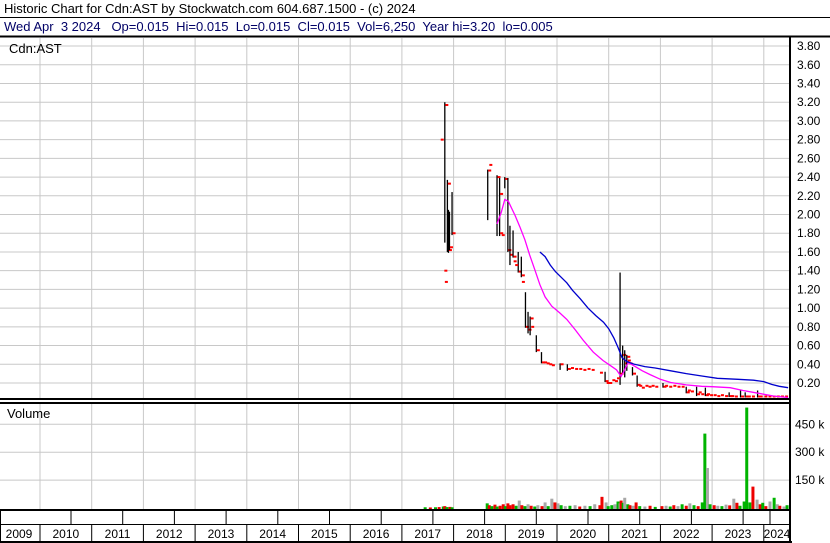 The height and width of the screenshot is (543, 830). What do you see at coordinates (221, 534) in the screenshot?
I see `year-label: 2013` at bounding box center [221, 534].